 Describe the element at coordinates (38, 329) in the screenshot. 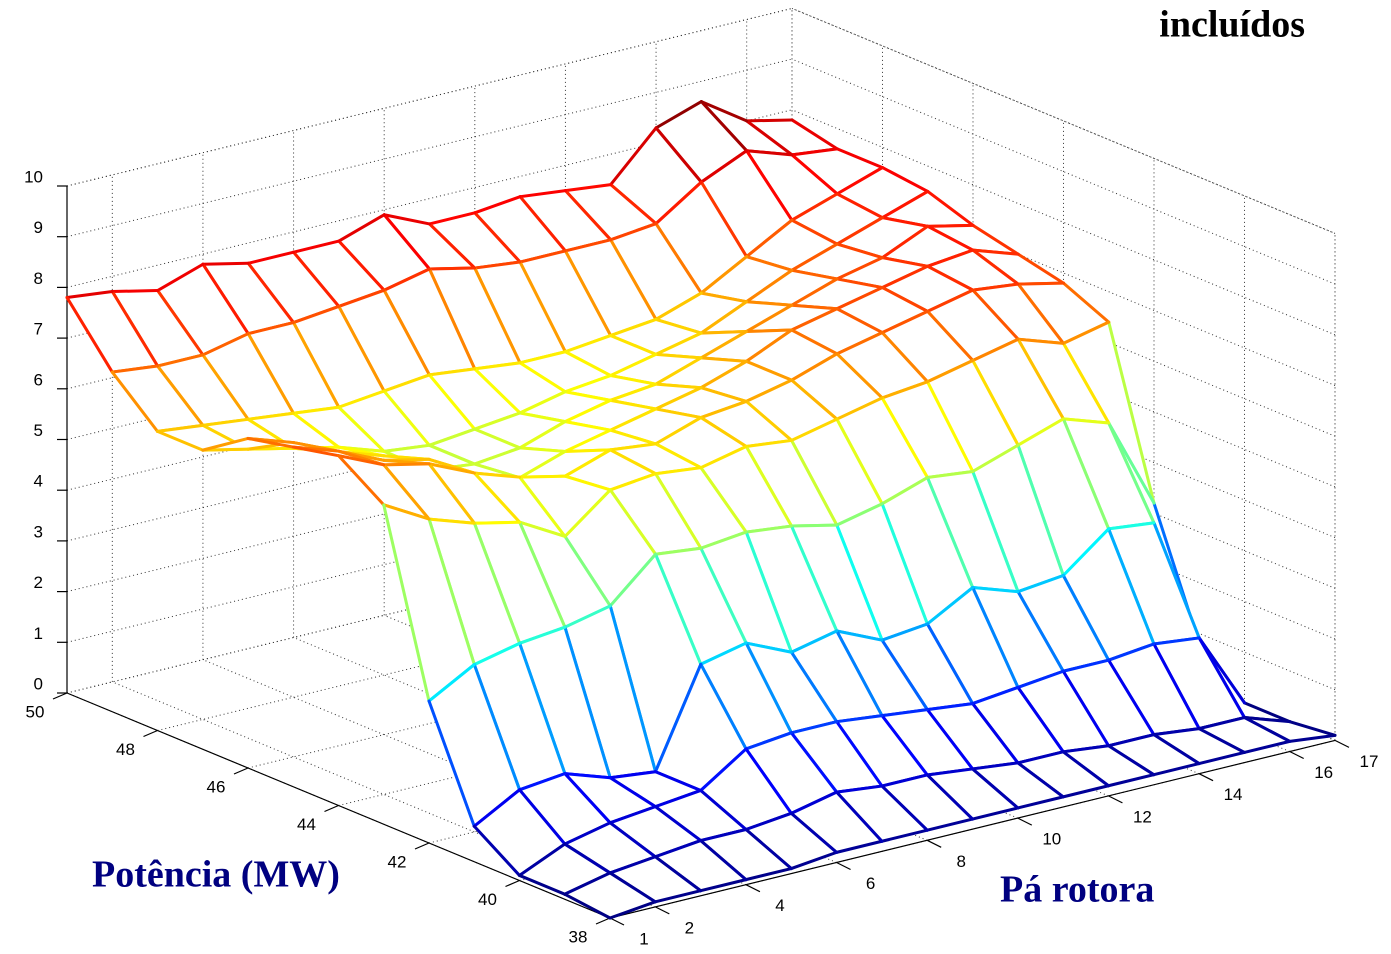

I see `z-tick-label: 7` at that location.